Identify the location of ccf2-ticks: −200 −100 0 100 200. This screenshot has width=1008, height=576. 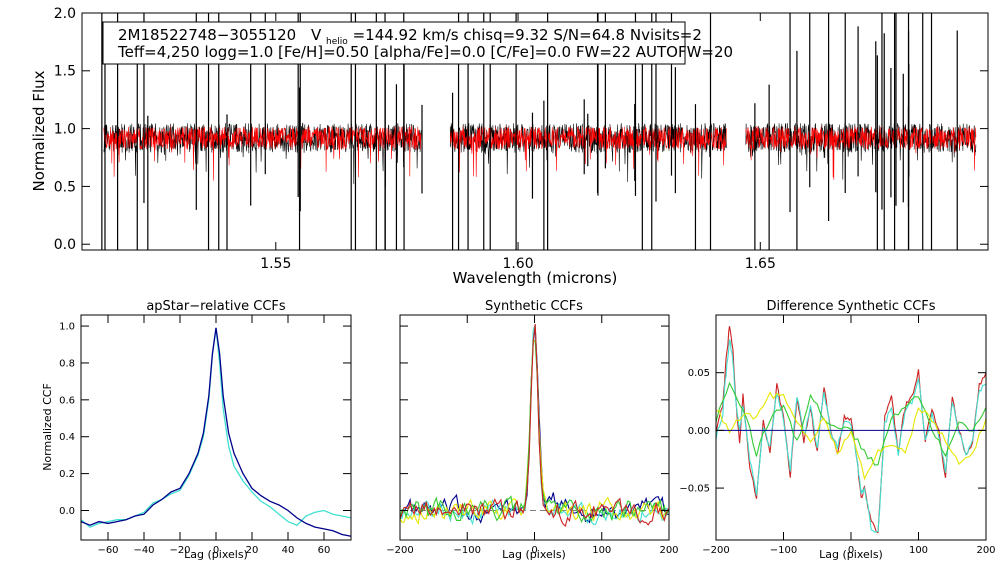
(532, 435).